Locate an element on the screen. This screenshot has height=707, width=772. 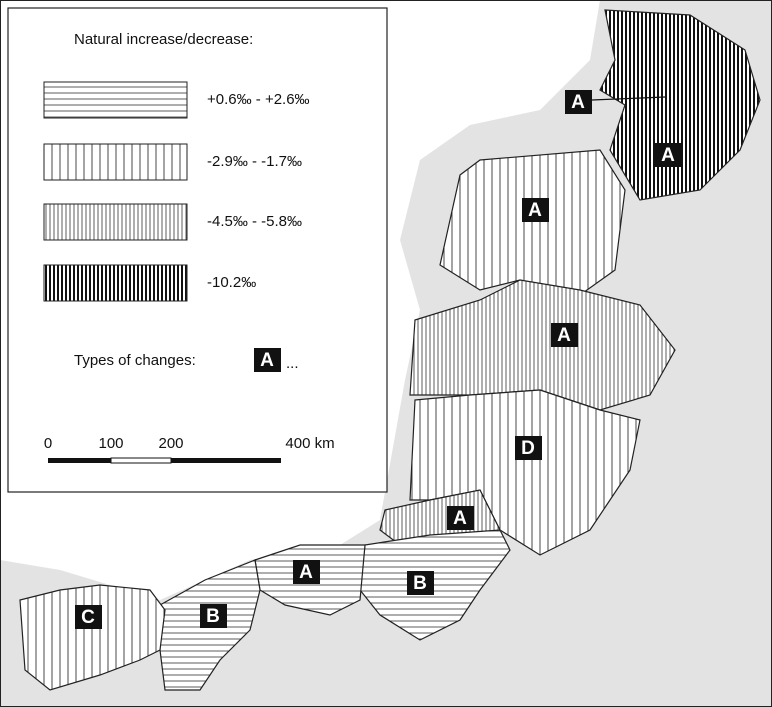
legend-label: -2.9‰ - -1.7‰ is located at coordinates (254, 161).